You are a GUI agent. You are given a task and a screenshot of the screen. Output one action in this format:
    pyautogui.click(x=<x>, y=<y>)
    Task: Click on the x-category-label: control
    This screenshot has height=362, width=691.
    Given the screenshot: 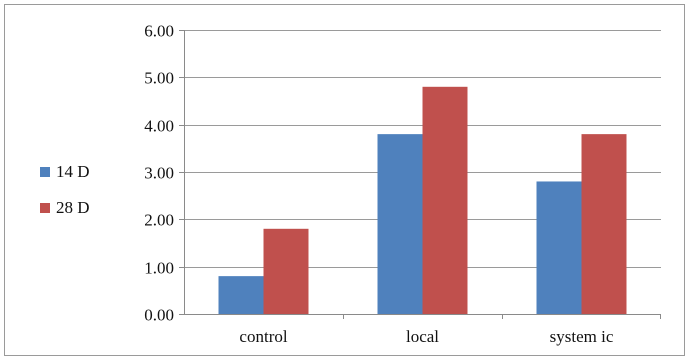 What is the action you would take?
    pyautogui.click(x=263, y=336)
    